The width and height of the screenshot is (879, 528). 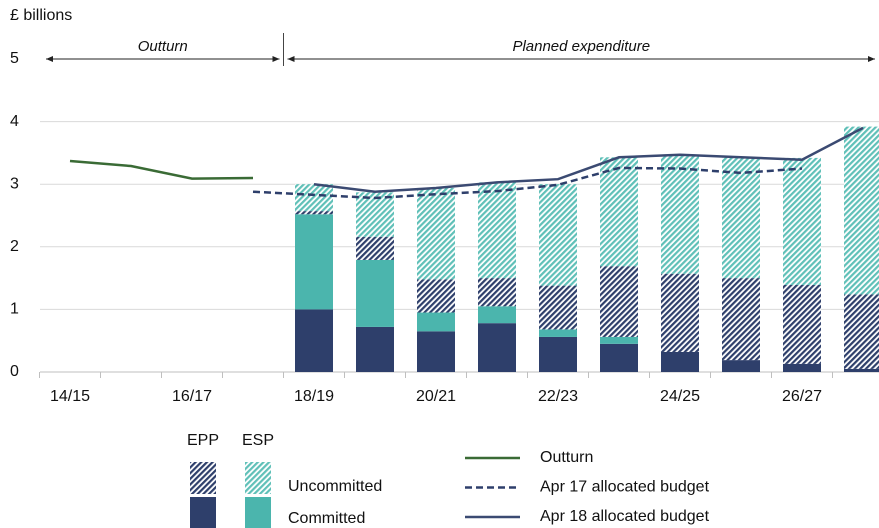 What do you see at coordinates (625, 516) in the screenshot?
I see `legend-label: Apr 18 allocated budget` at bounding box center [625, 516].